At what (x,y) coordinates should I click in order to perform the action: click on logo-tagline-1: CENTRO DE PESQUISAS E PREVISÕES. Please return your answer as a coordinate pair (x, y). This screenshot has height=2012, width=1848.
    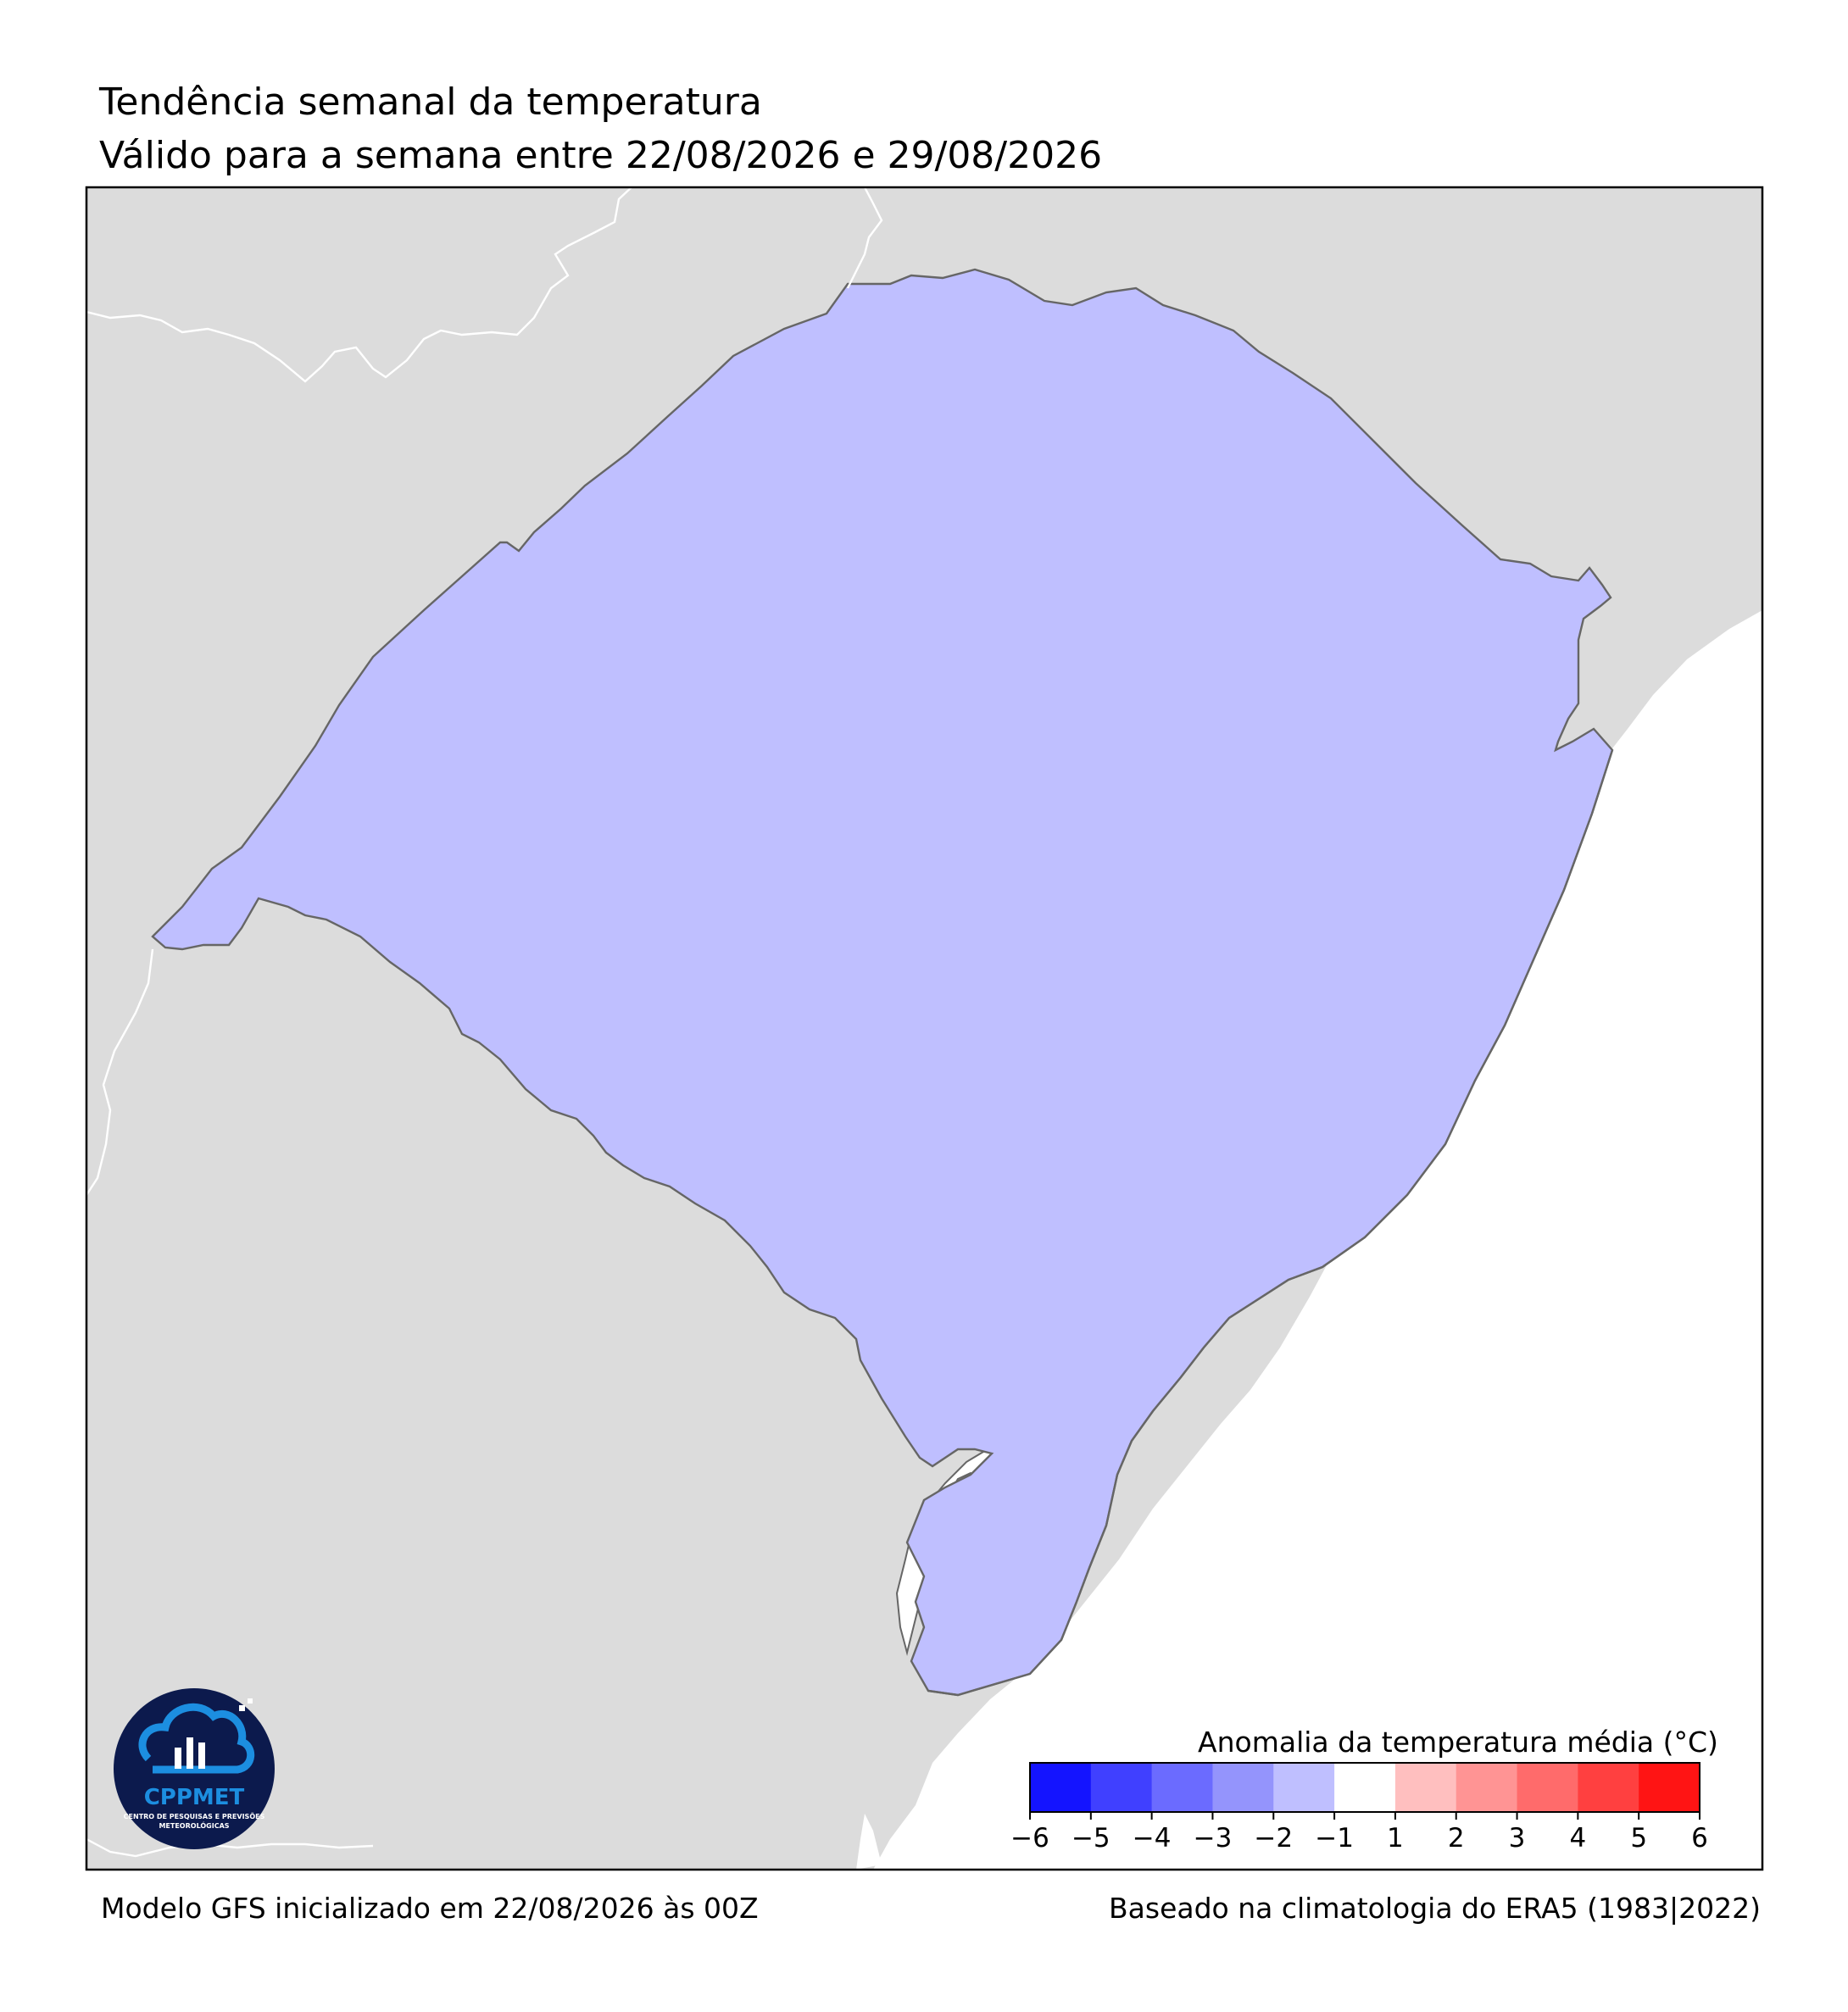
    Looking at the image, I should click on (194, 1815).